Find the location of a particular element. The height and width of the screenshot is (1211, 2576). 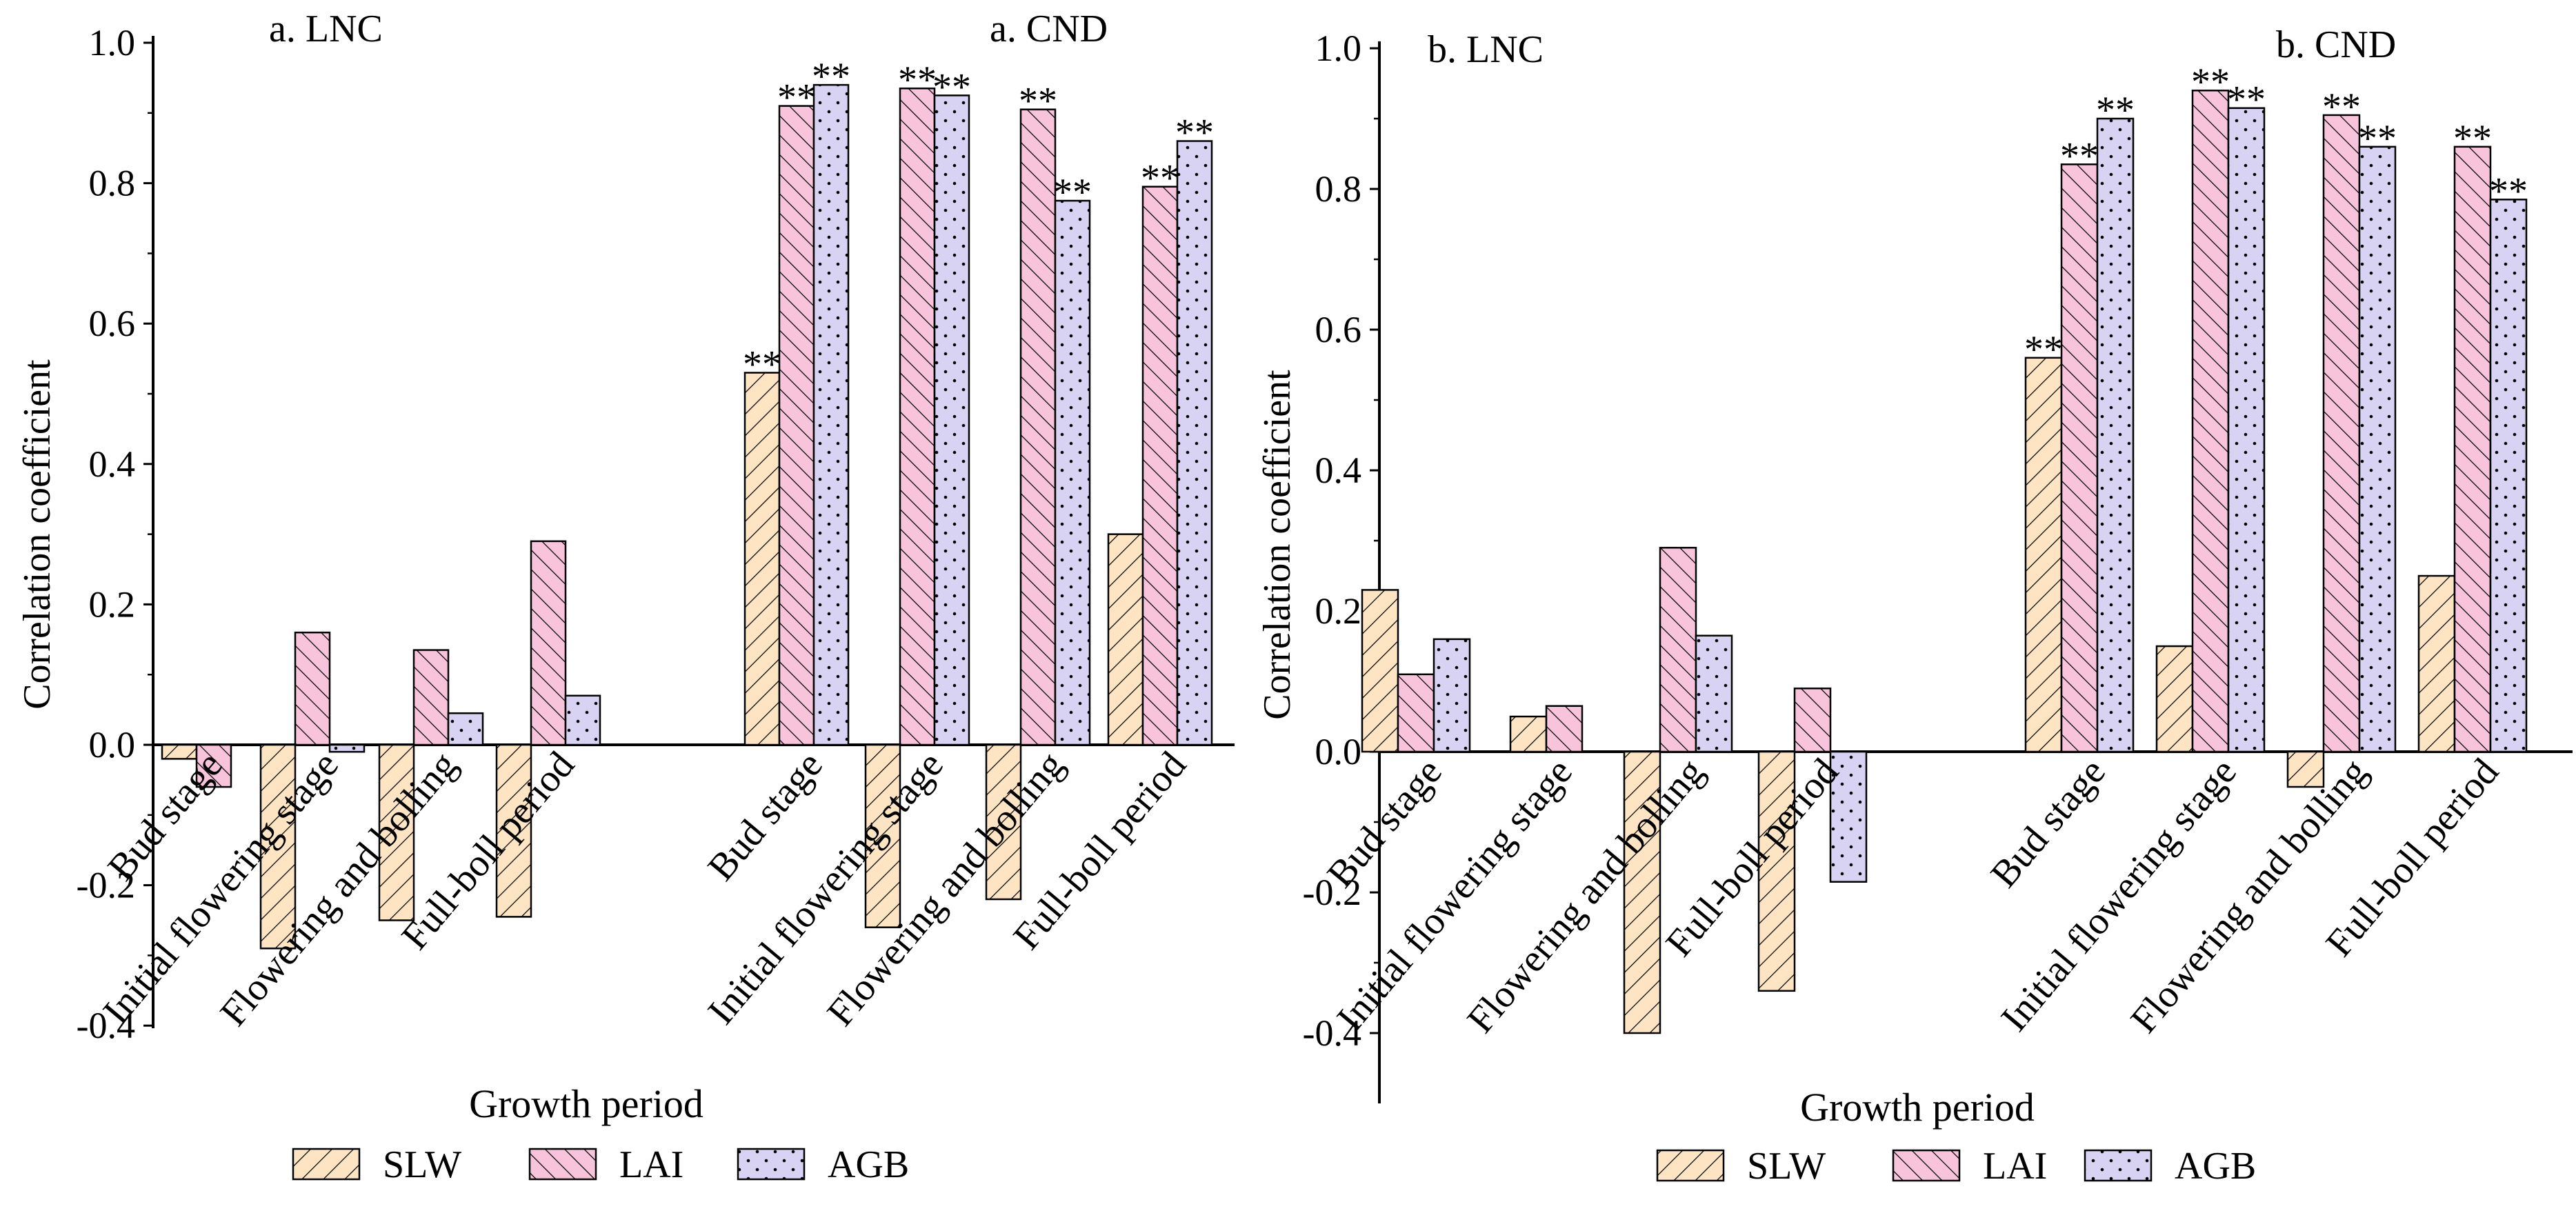

chart1-legend-swatch-agb is located at coordinates (771, 1164).